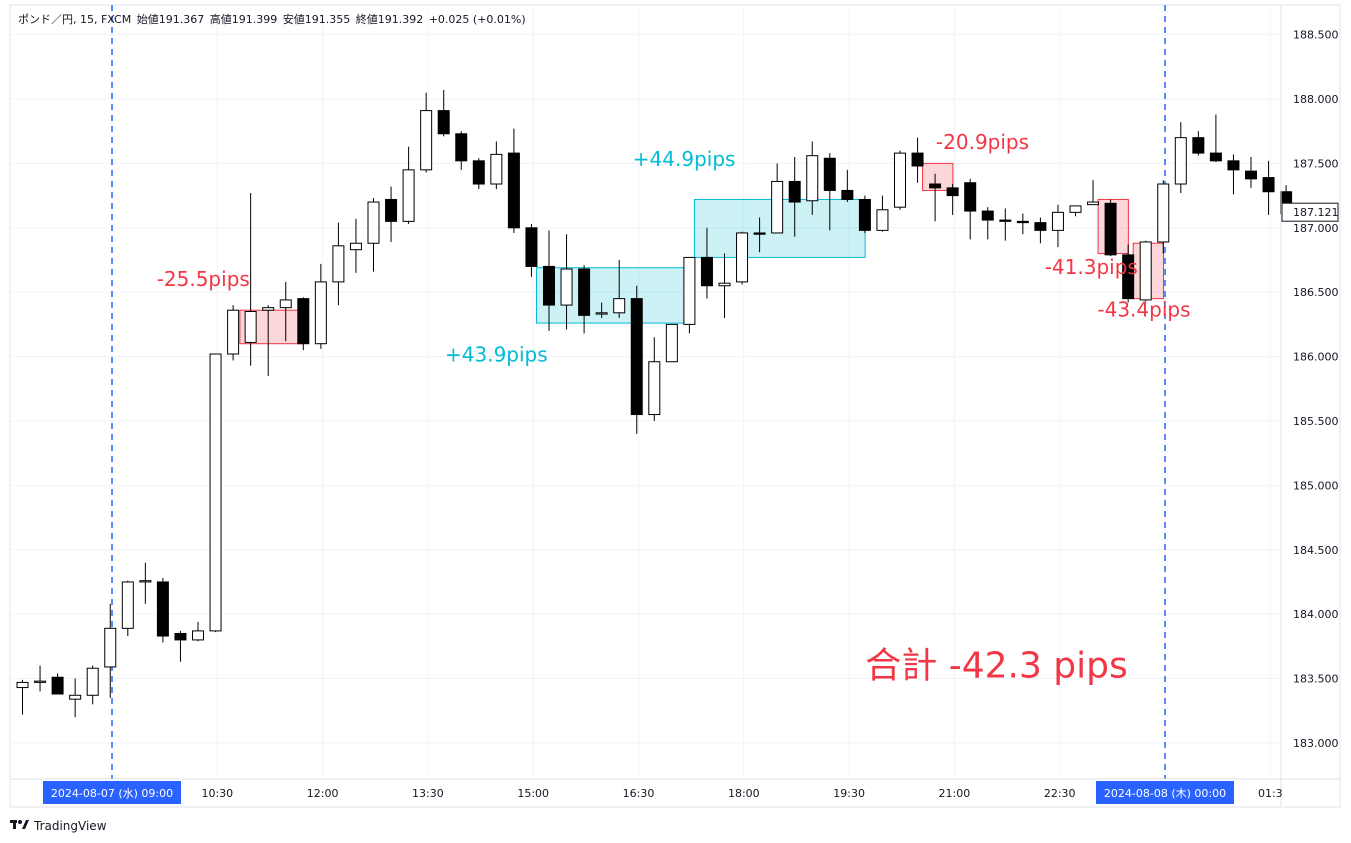 This screenshot has height=843, width=1351. I want to click on tradingview-branding: TradingView, so click(58, 825).